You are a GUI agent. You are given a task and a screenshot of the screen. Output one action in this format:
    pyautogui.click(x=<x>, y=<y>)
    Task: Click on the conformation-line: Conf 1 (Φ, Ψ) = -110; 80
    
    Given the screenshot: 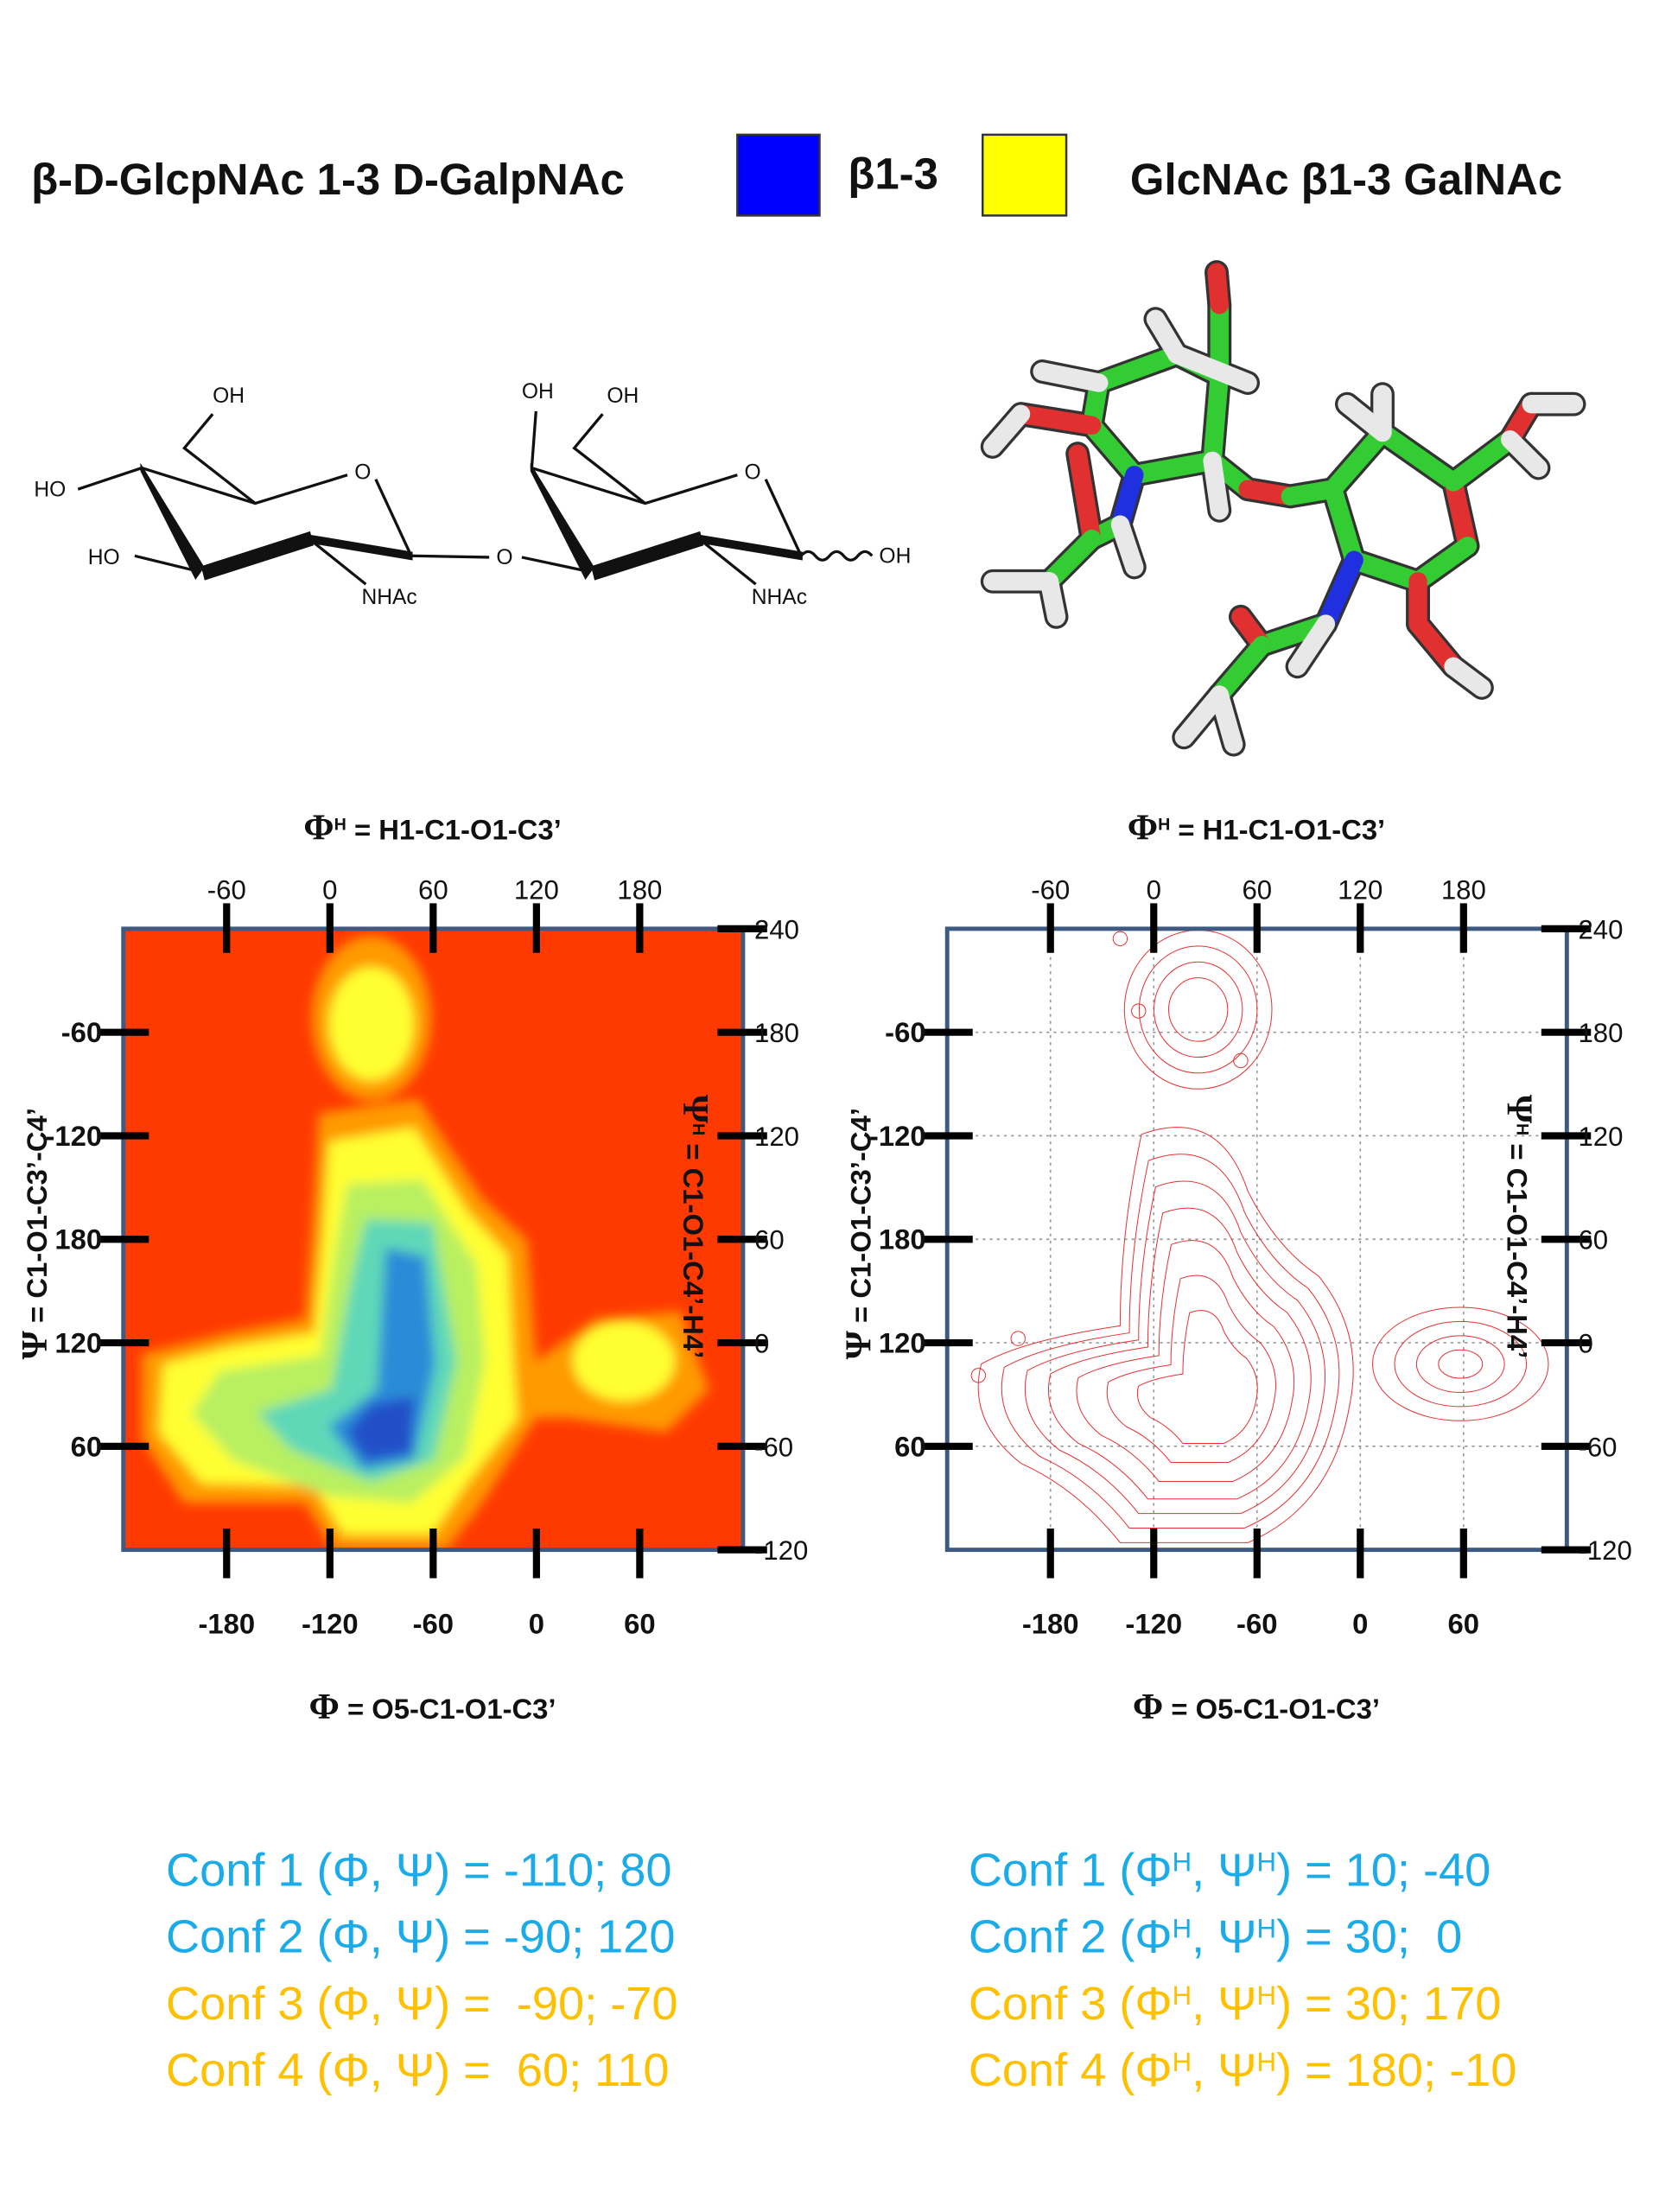 What is the action you would take?
    pyautogui.click(x=418, y=1871)
    